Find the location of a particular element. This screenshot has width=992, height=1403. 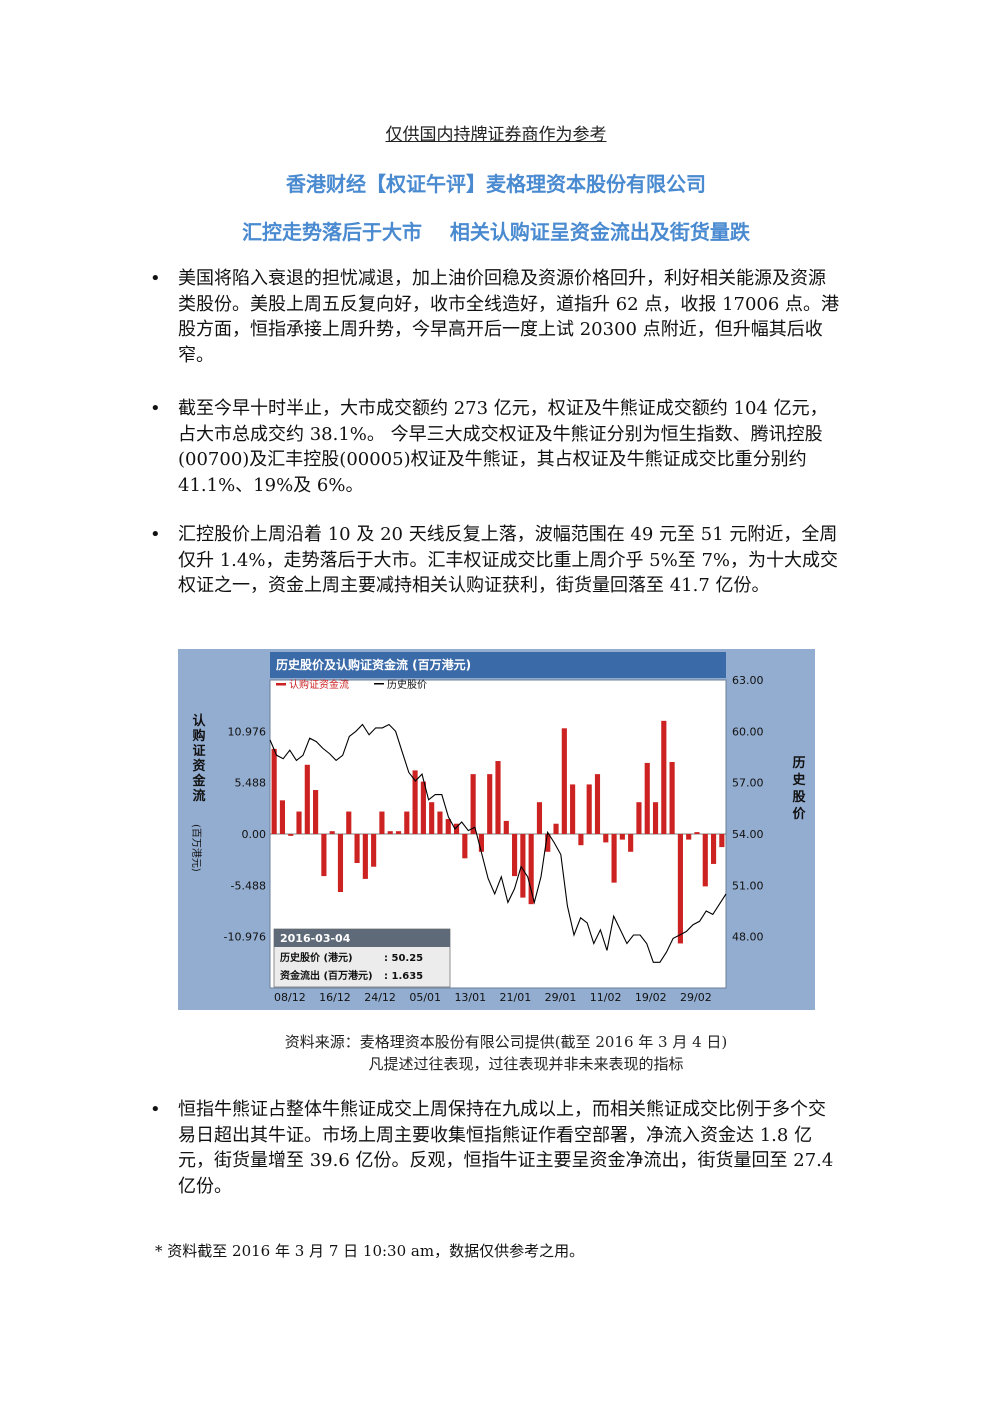

page-title: 香港财经【权证午评】麦格理资本股份有限公司 is located at coordinates (496, 184).